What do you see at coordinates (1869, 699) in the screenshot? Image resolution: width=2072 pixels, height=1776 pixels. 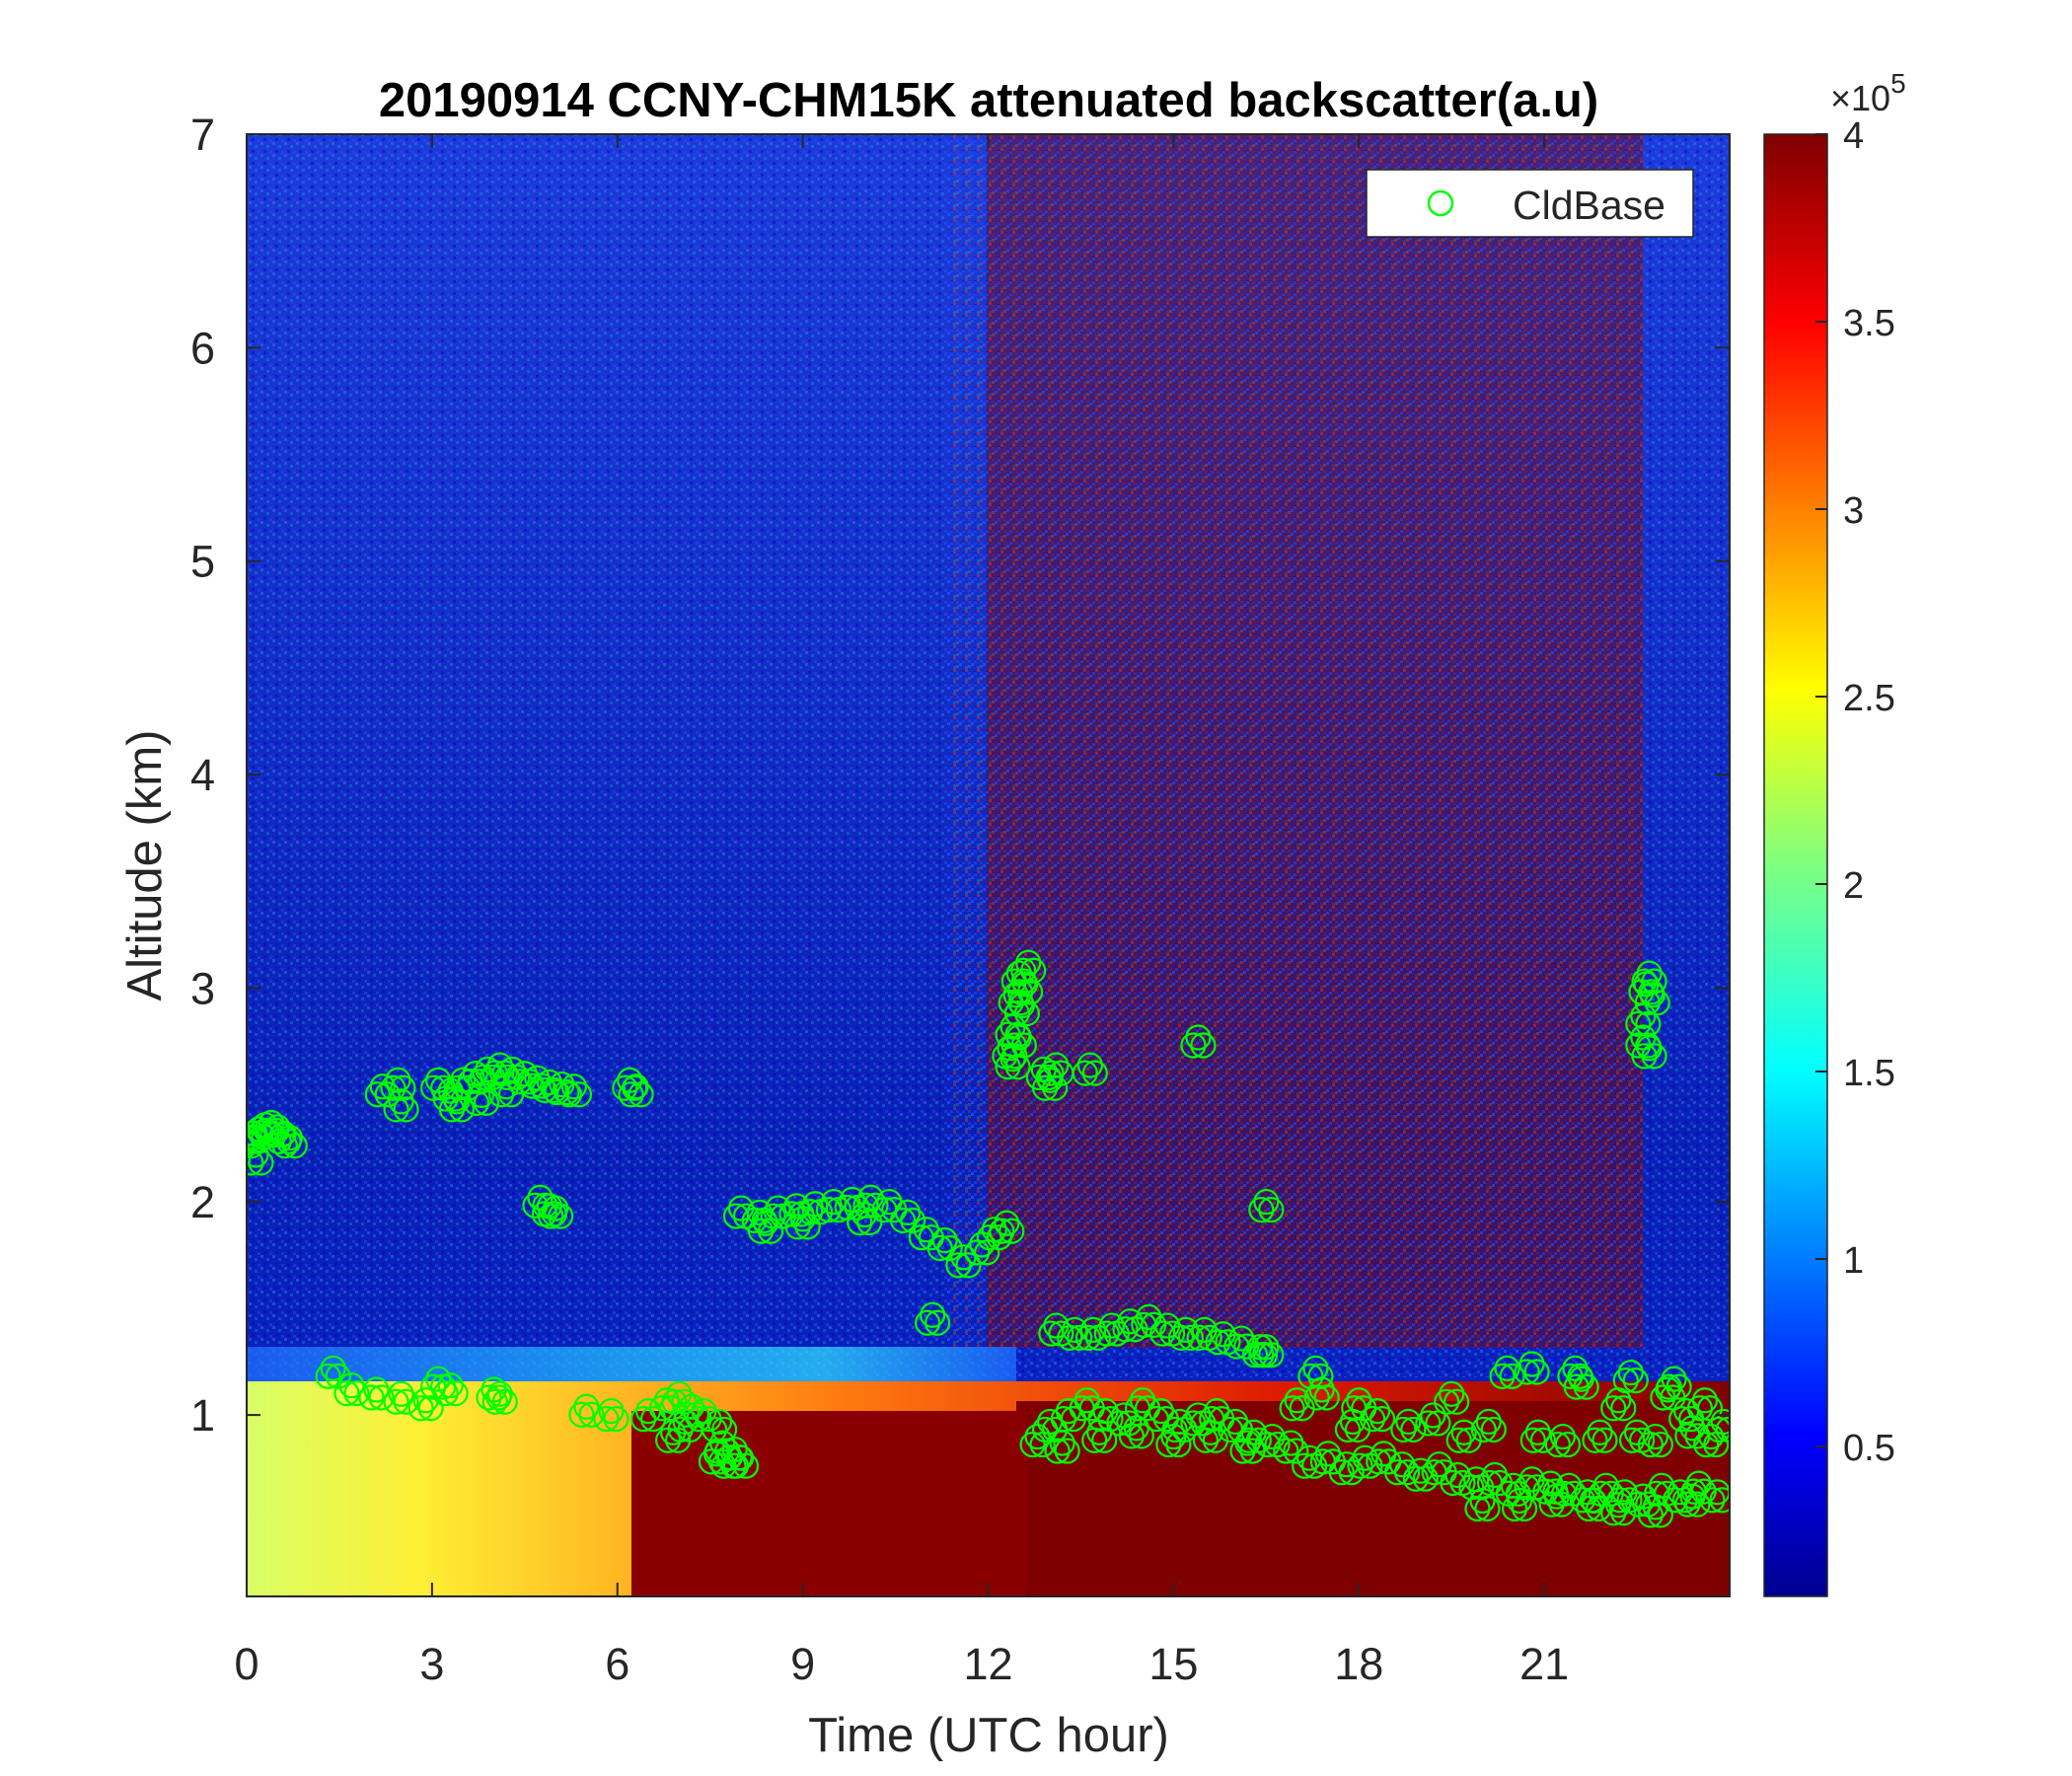 I see `colorbar-tick-label: 2.5` at bounding box center [1869, 699].